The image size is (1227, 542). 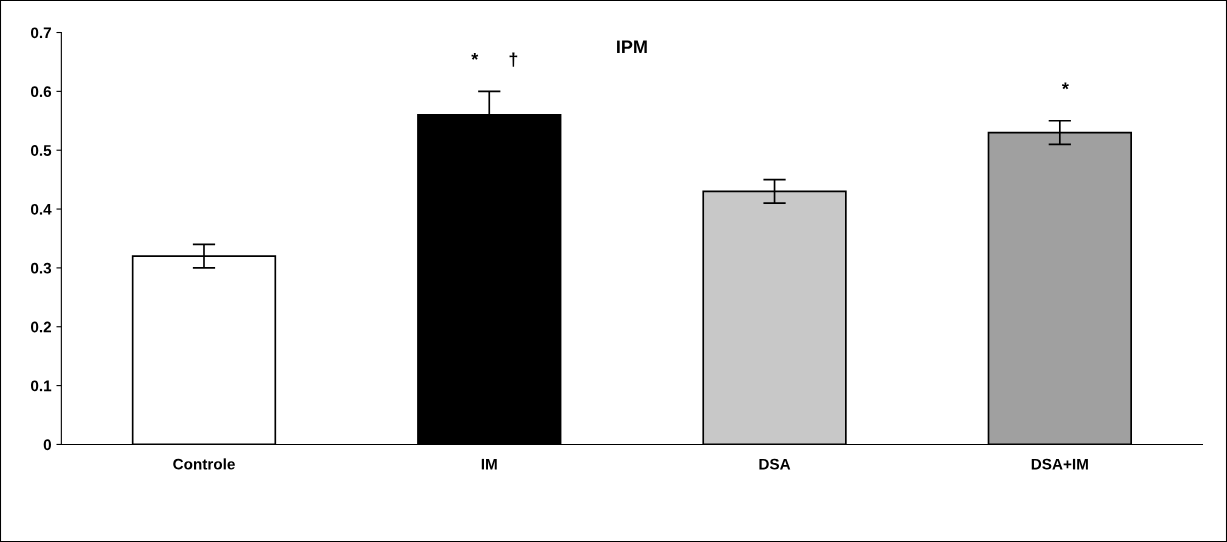 I want to click on y-tick-label: 0.3, so click(x=41, y=268).